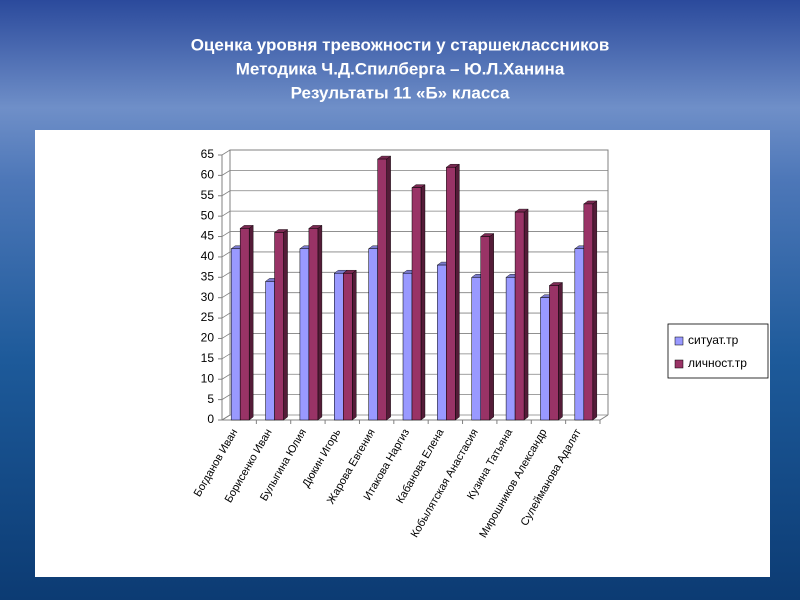 The height and width of the screenshot is (600, 800). What do you see at coordinates (208, 195) in the screenshot?
I see `y-tick-label: 55` at bounding box center [208, 195].